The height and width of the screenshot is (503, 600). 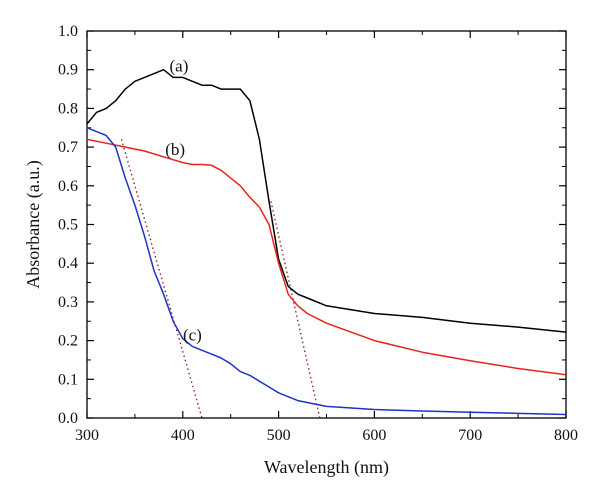 I want to click on x-tick-label: 400, so click(x=183, y=435).